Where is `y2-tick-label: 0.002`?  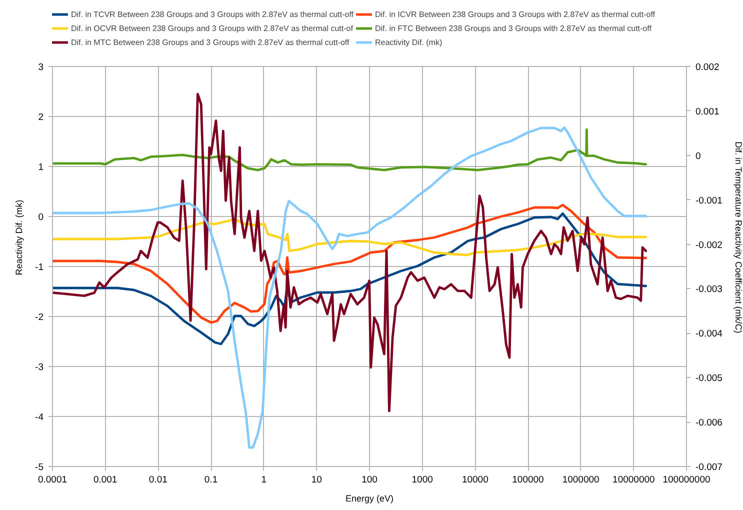 y2-tick-label: 0.002 is located at coordinates (708, 67).